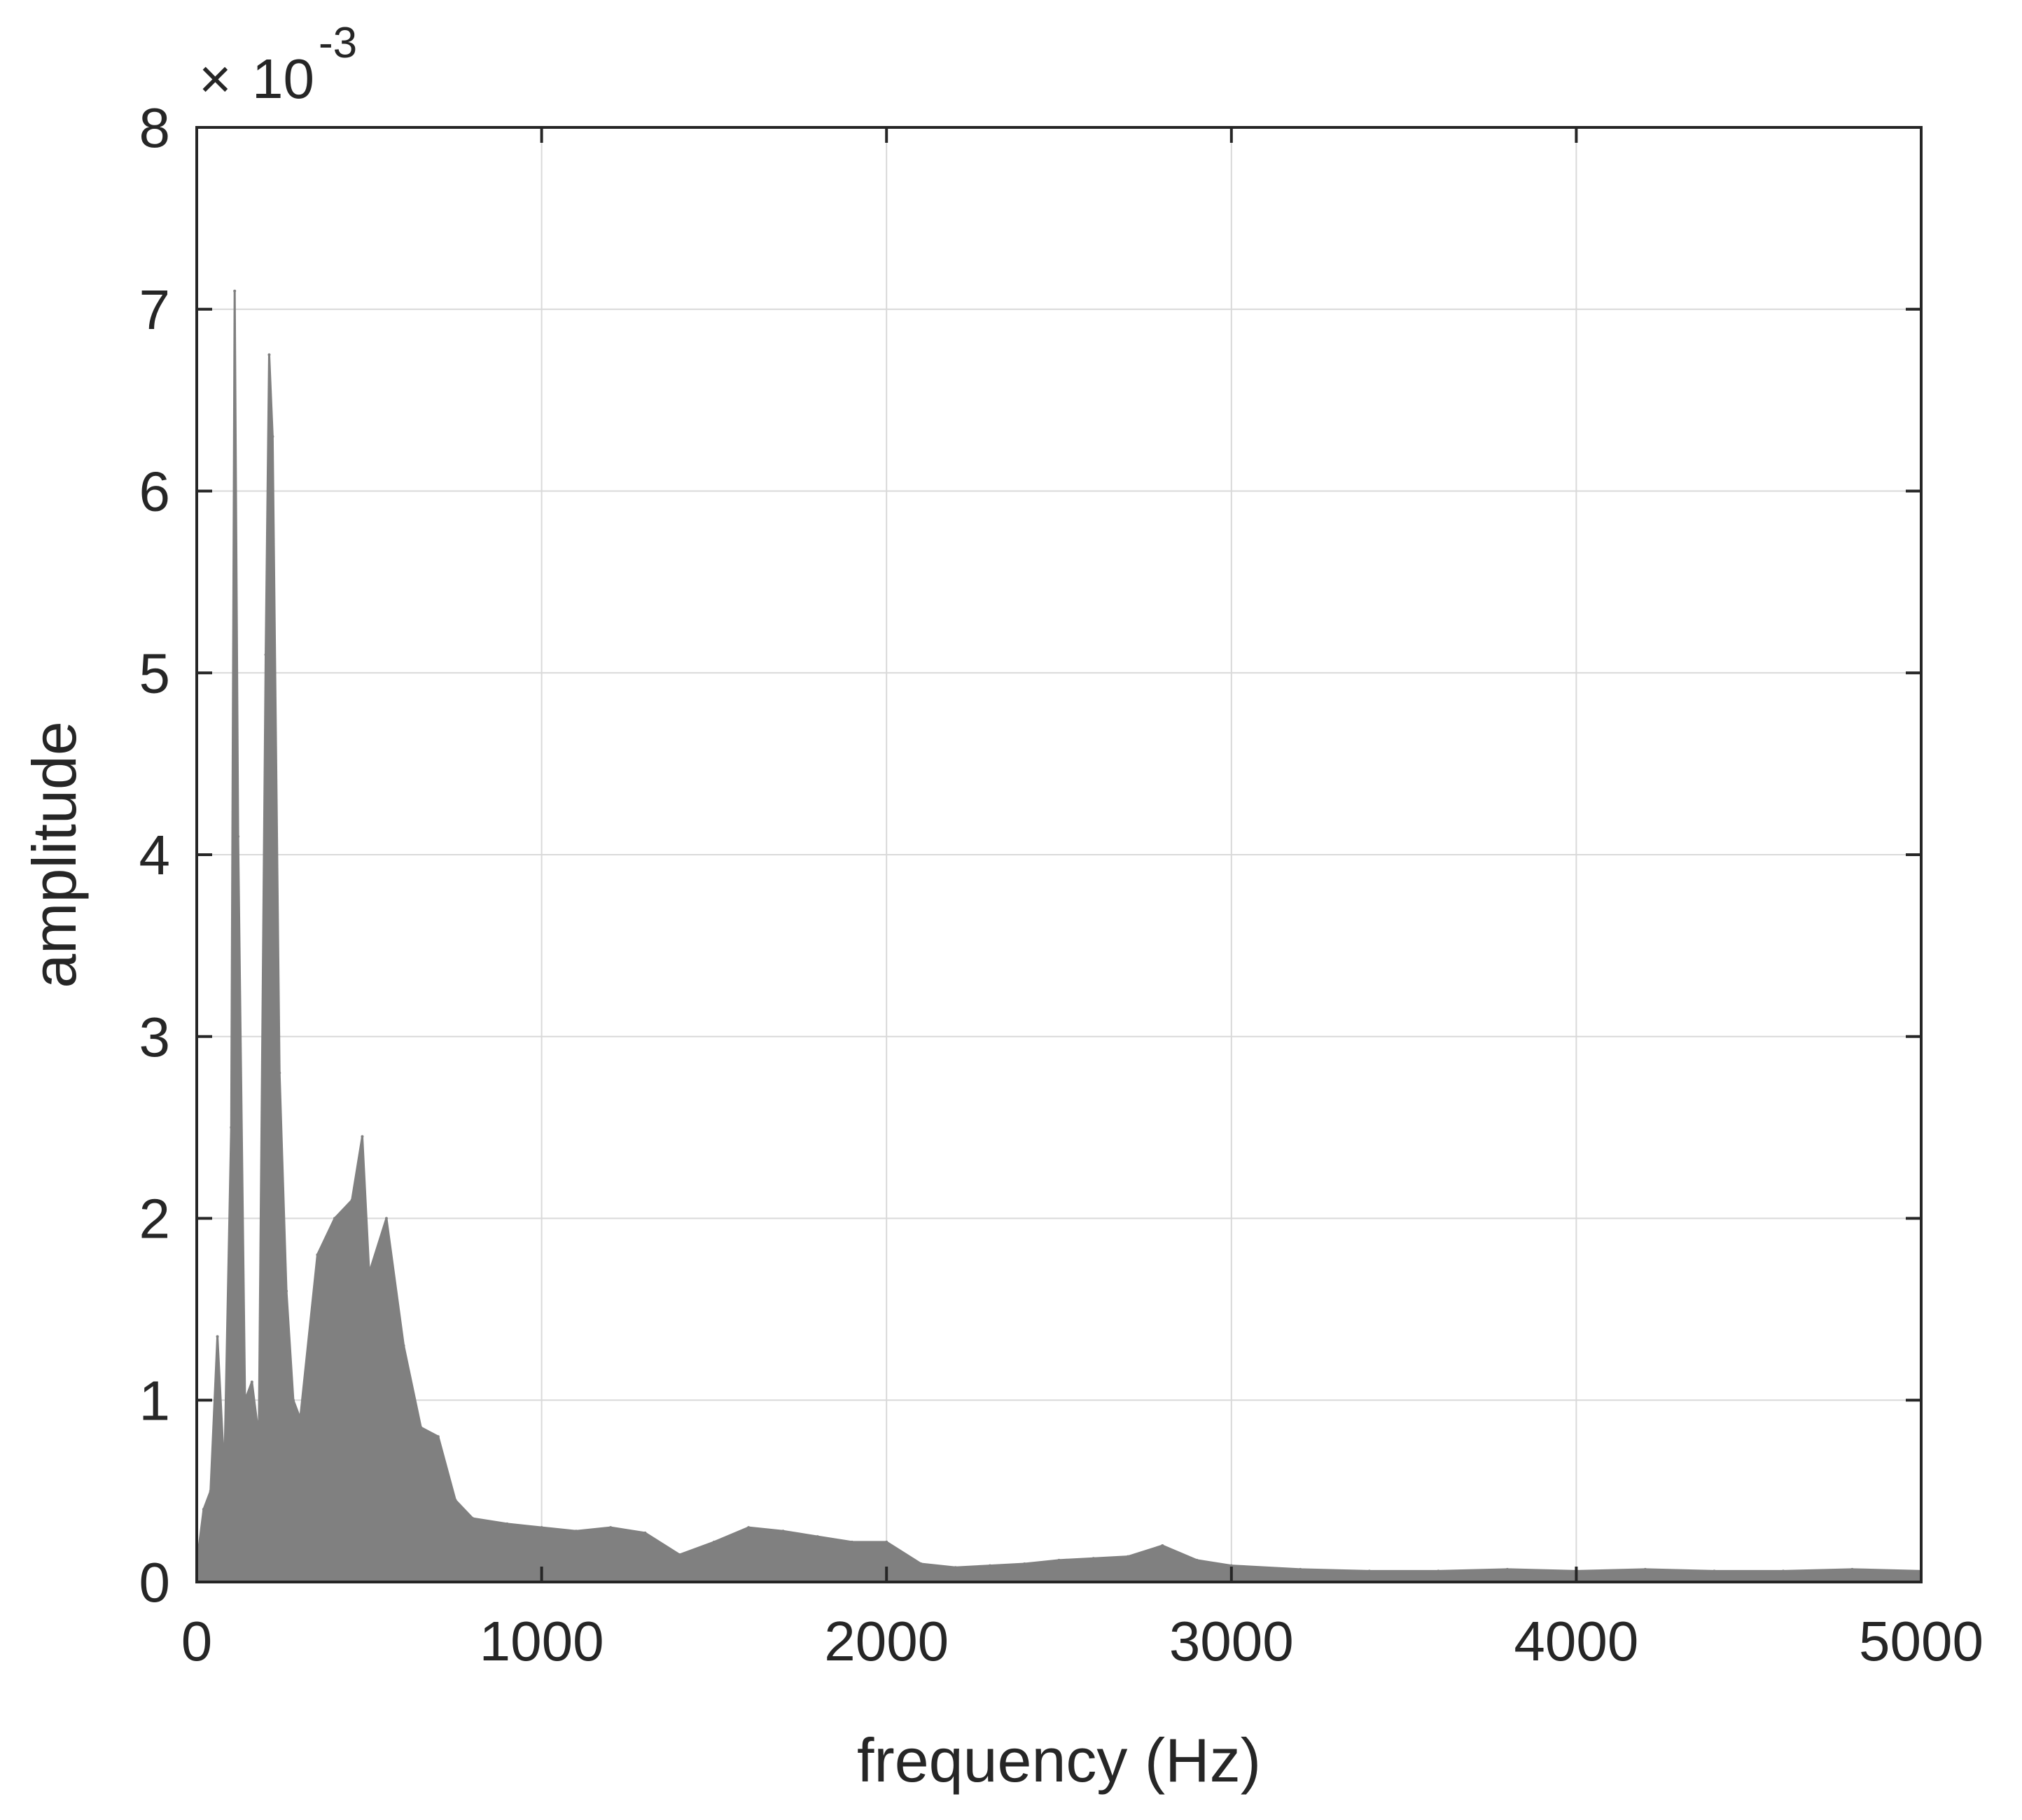 The width and height of the screenshot is (2022, 1820). What do you see at coordinates (155, 310) in the screenshot?
I see `y-tick-label: 7` at bounding box center [155, 310].